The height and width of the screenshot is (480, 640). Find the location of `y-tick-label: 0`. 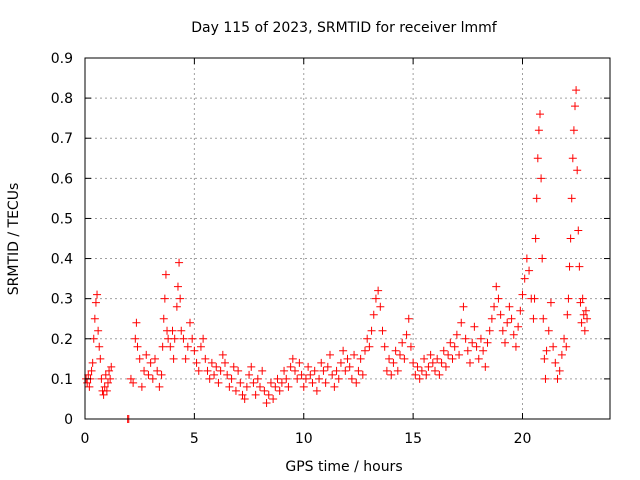

y-tick-label: 0 is located at coordinates (68, 420).